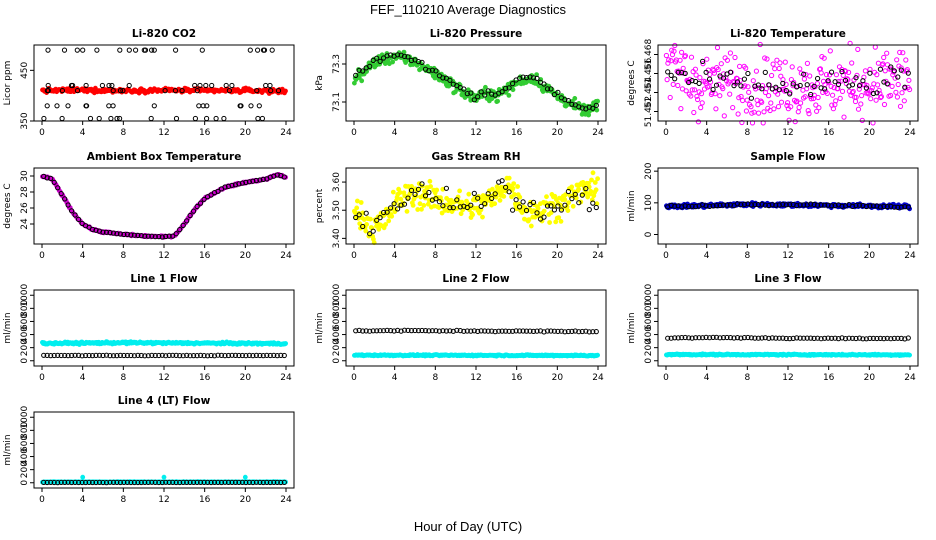 The height and width of the screenshot is (540, 936). Describe the element at coordinates (337, 102) in the screenshot. I see `y-tick-label: 73.1` at that location.